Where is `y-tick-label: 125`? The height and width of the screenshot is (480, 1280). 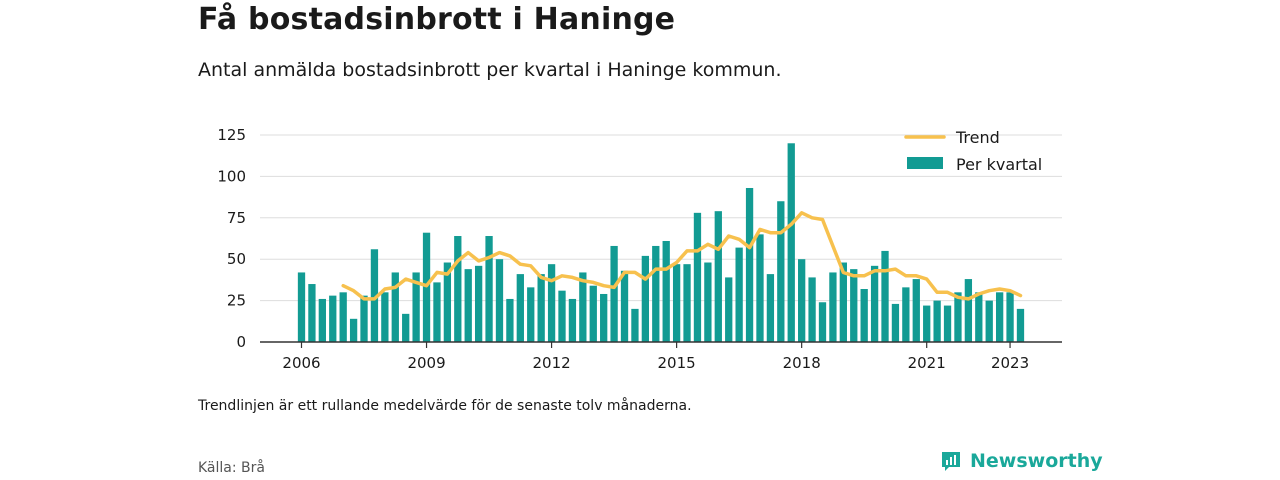 y-tick-label: 125 is located at coordinates (231, 135).